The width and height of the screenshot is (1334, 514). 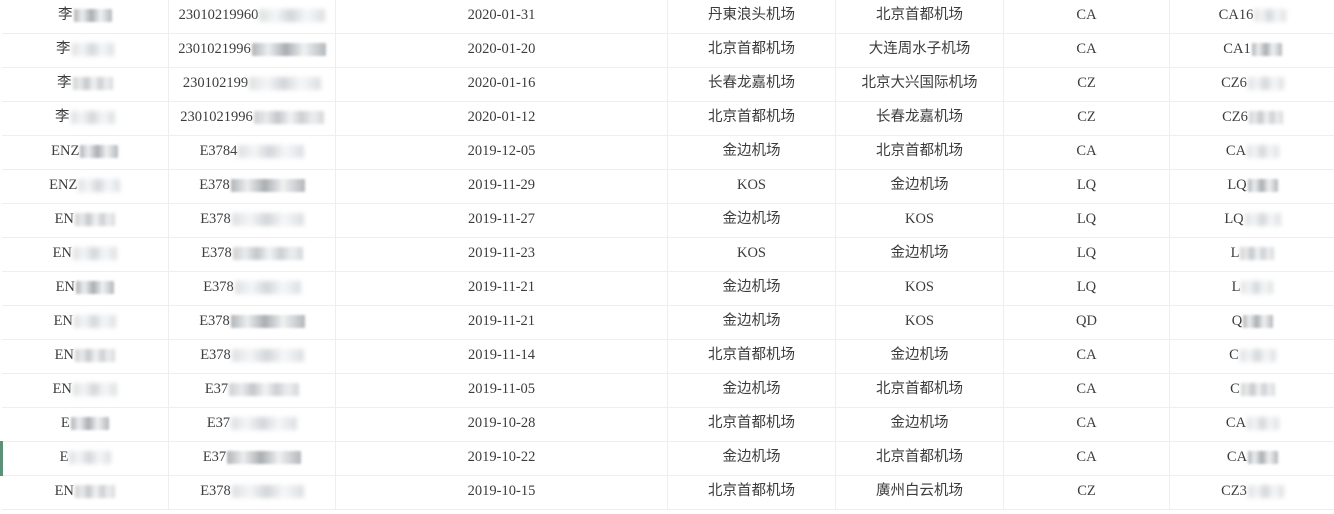 I want to click on passenger_name-wrapper: EN, so click(x=85, y=355).